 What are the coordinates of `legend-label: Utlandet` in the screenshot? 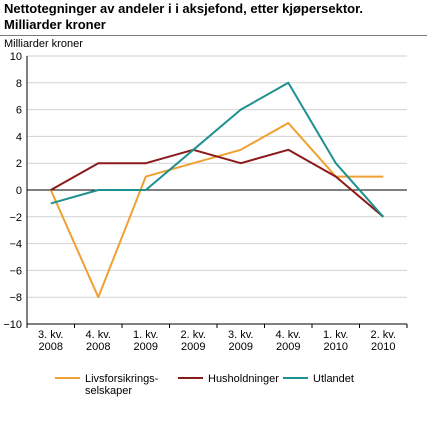 It's located at (333, 379).